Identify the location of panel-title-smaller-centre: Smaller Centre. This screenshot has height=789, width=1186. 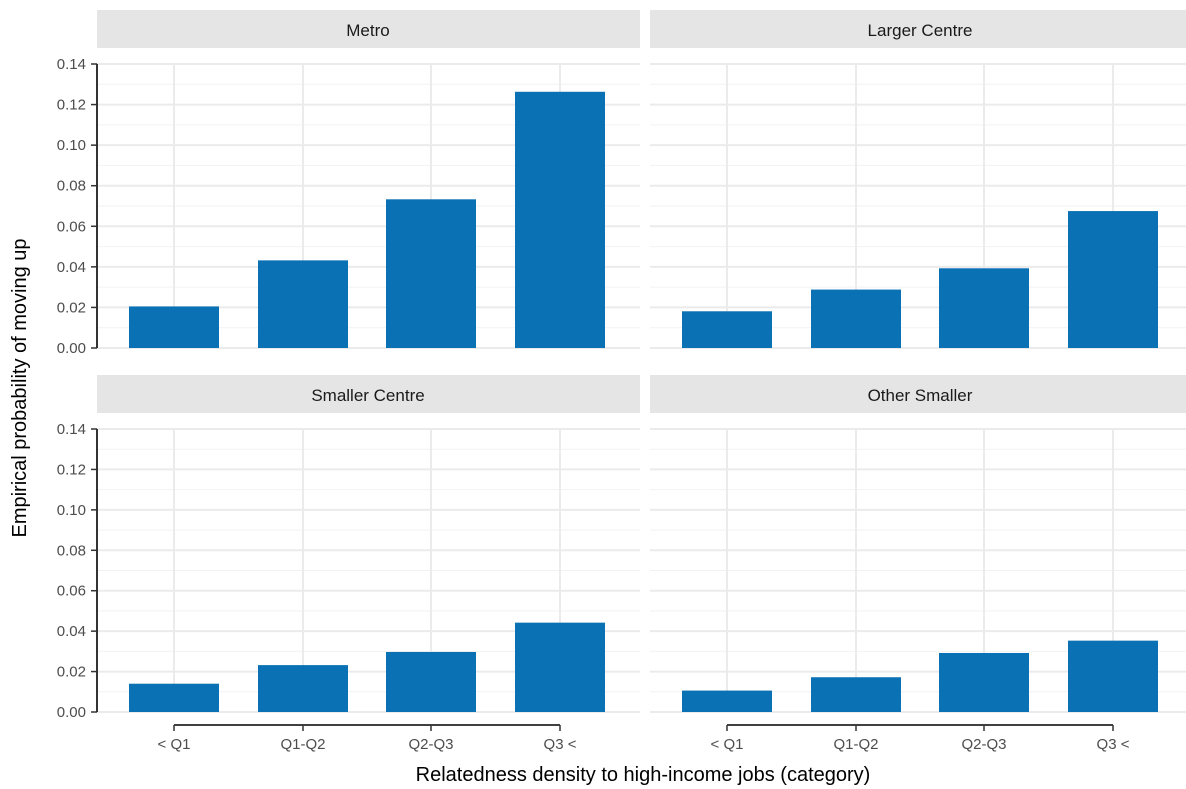
(367, 395).